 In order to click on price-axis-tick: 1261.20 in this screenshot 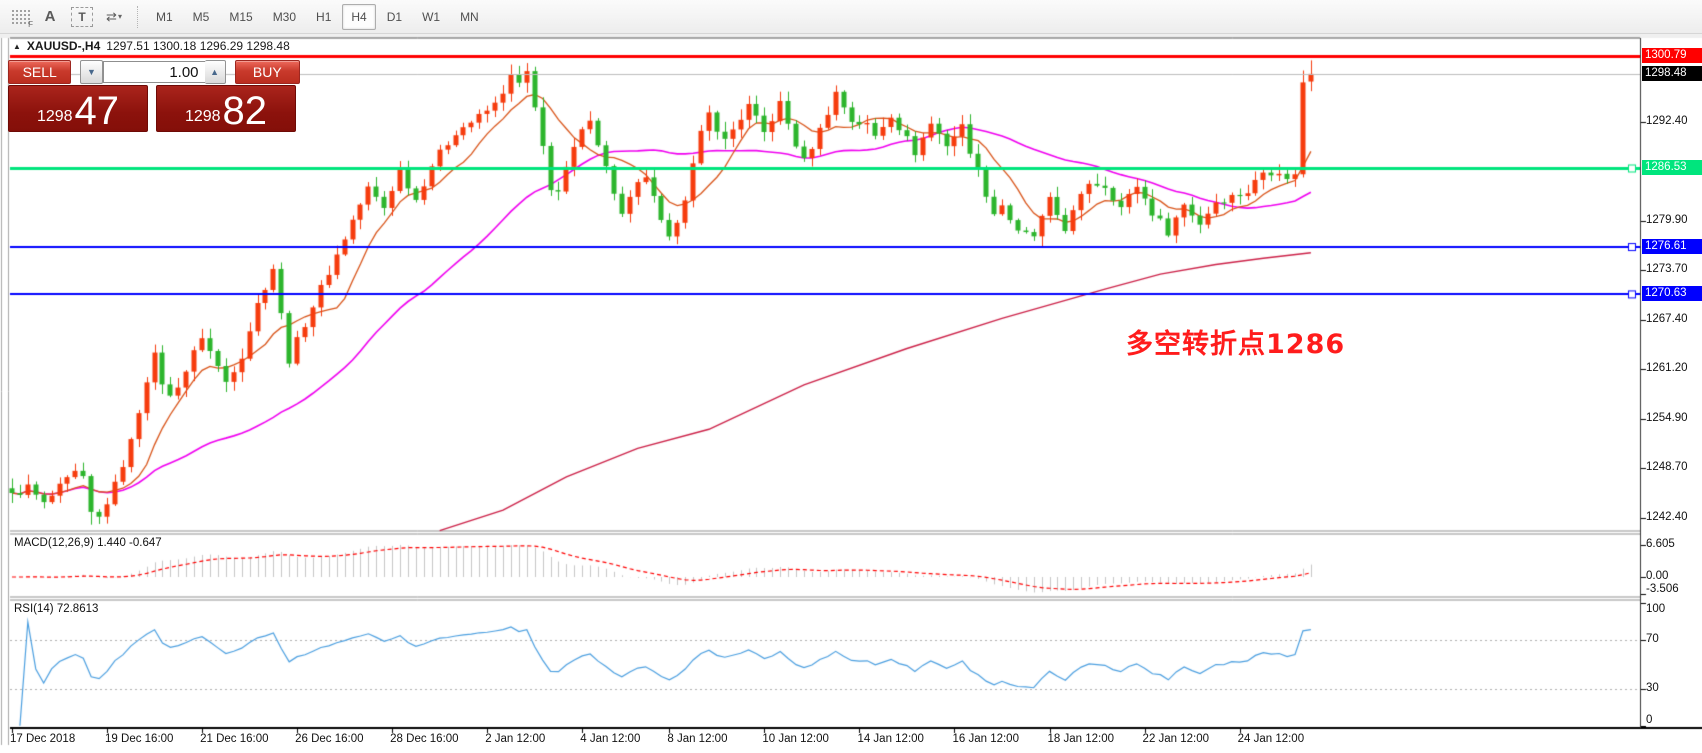, I will do `click(1667, 368)`.